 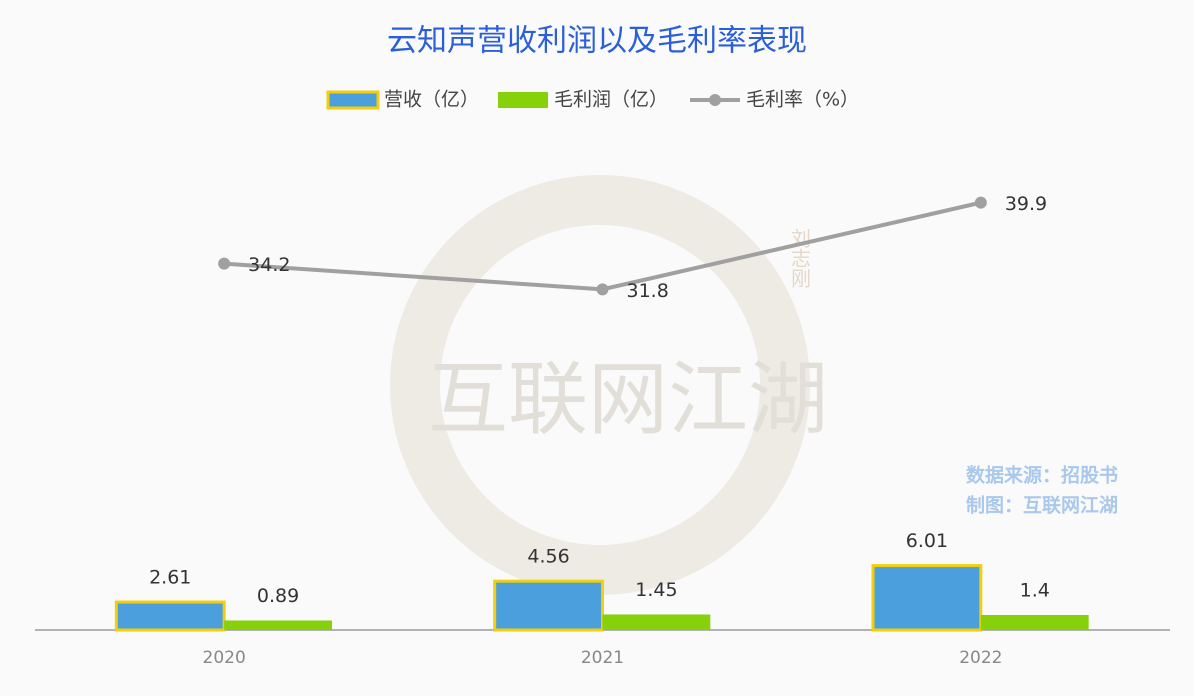 What do you see at coordinates (802, 100) in the screenshot?
I see `legend-label: 毛利率（%）` at bounding box center [802, 100].